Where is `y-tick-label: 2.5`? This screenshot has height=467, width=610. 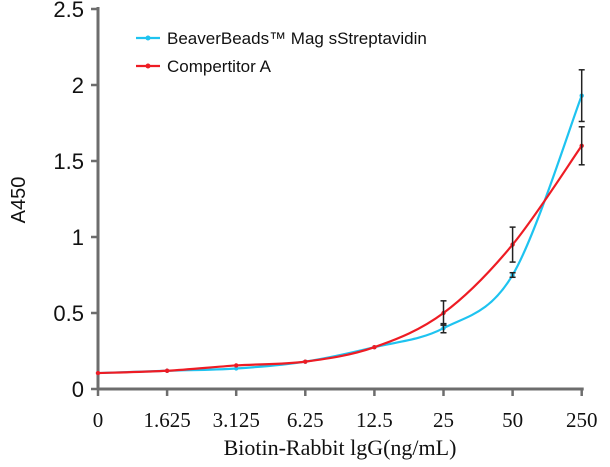 y-tick-label: 2.5 is located at coordinates (68, 11).